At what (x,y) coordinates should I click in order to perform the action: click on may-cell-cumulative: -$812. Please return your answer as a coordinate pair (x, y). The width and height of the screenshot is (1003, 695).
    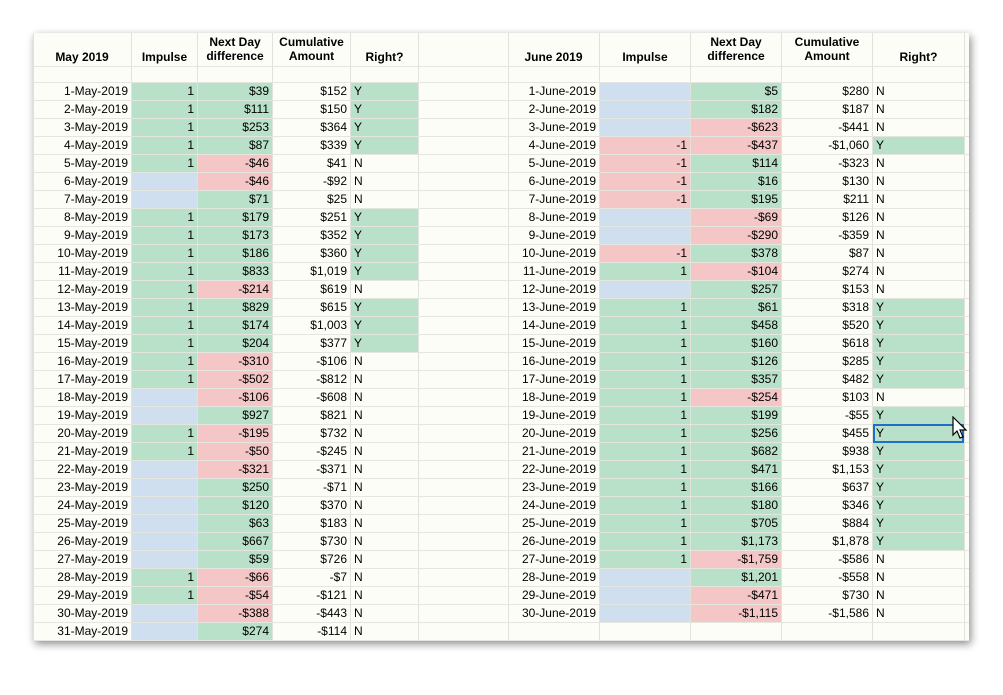
    Looking at the image, I should click on (331, 379).